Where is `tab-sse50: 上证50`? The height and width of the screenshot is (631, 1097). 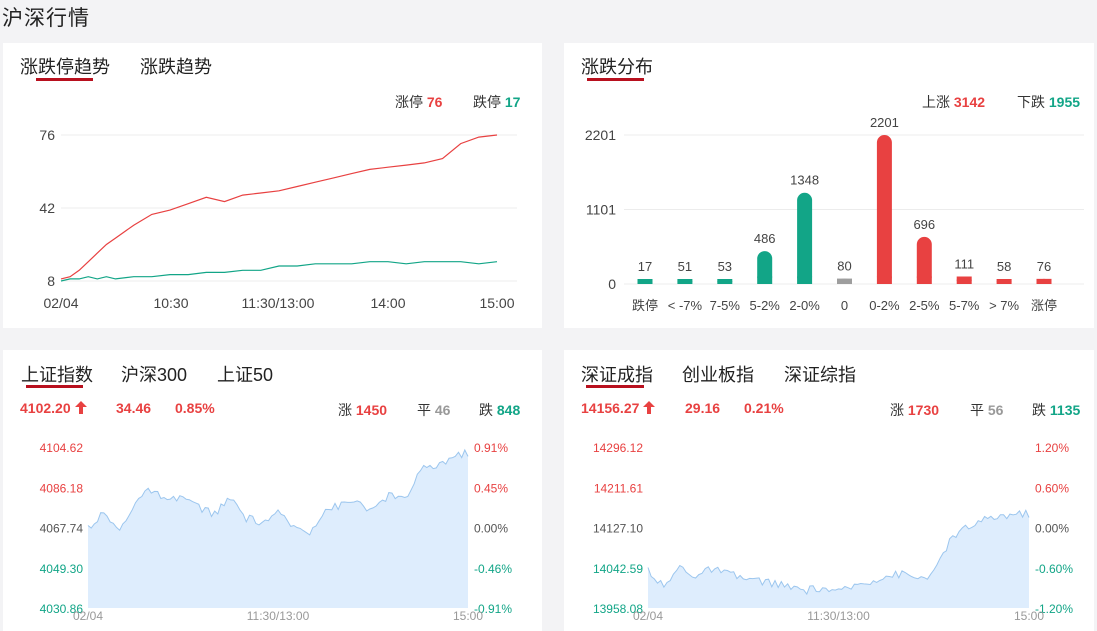
tab-sse50: 上证50 is located at coordinates (245, 375).